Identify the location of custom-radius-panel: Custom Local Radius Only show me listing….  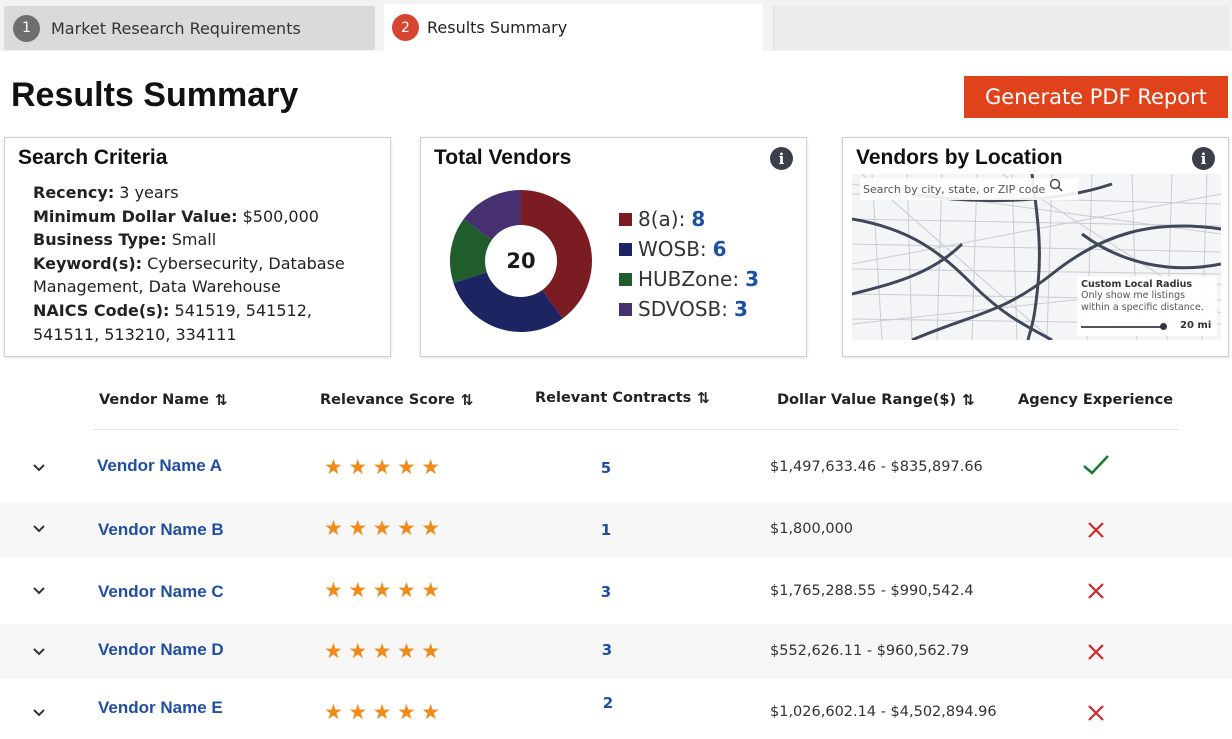
(1147, 306).